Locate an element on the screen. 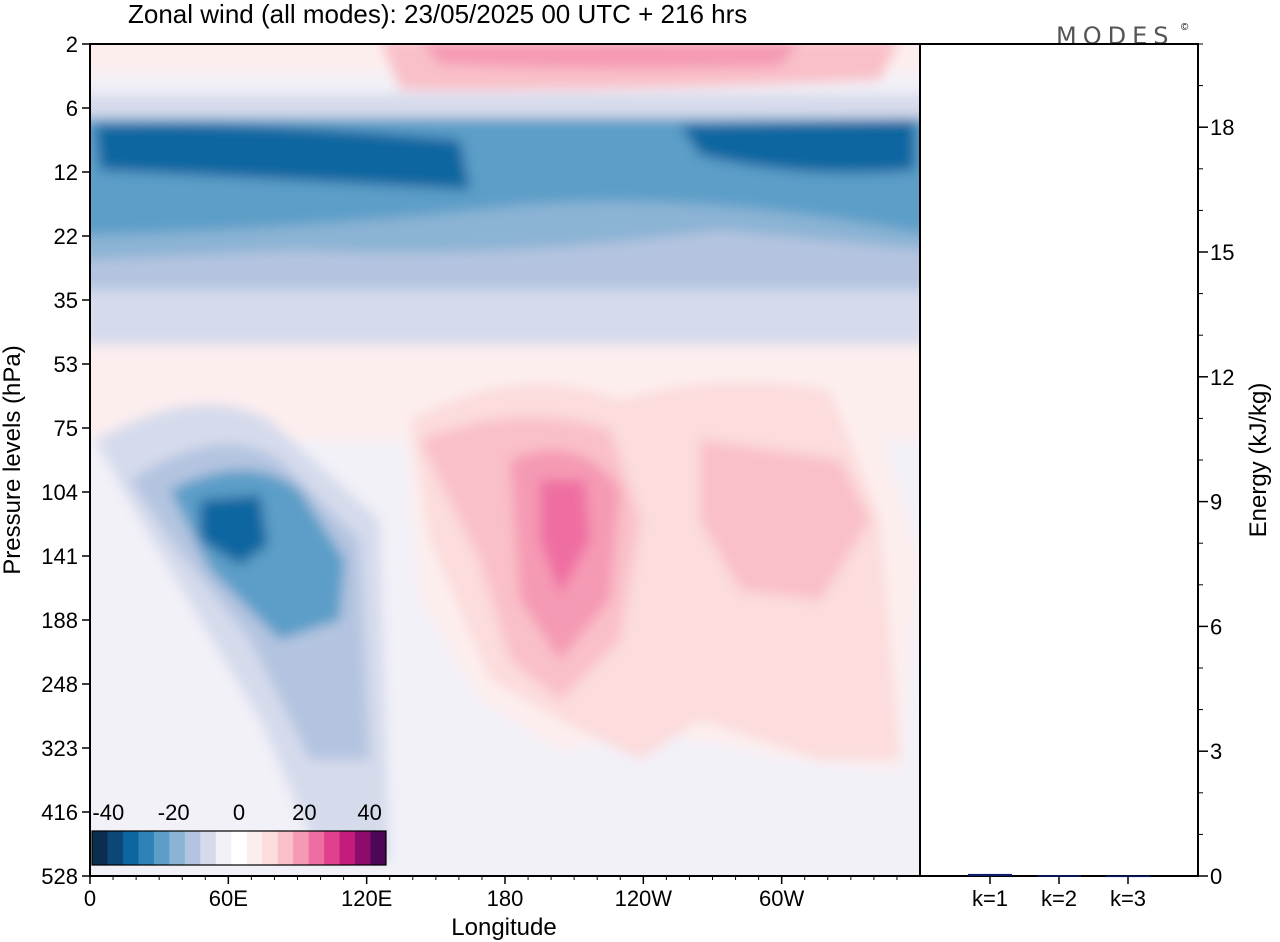 The height and width of the screenshot is (942, 1280). colorbar-labels: -40 -20 0 20 40 is located at coordinates (236, 812).